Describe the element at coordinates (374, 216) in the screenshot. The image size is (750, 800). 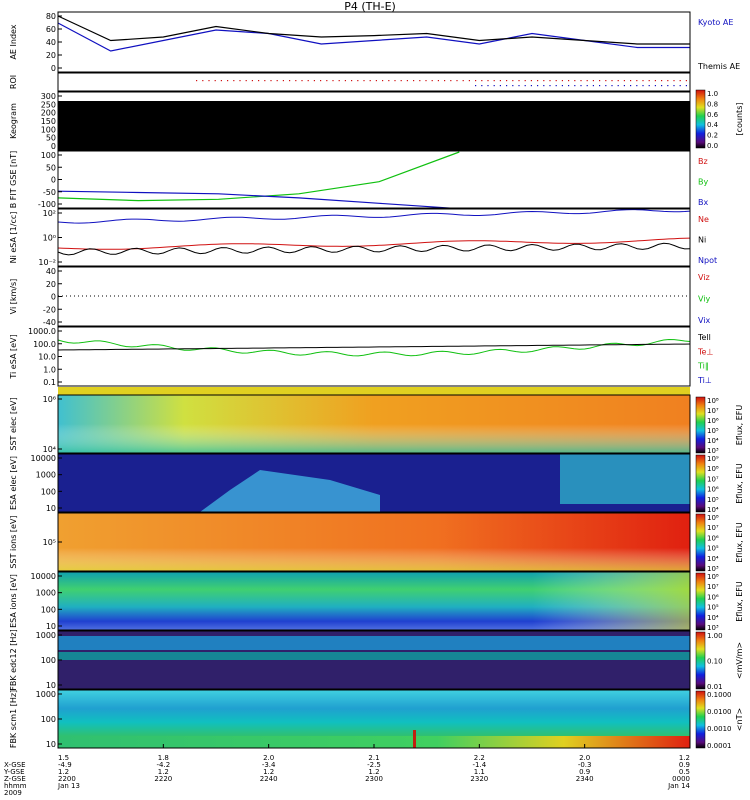
I see `series-line-npot` at that location.